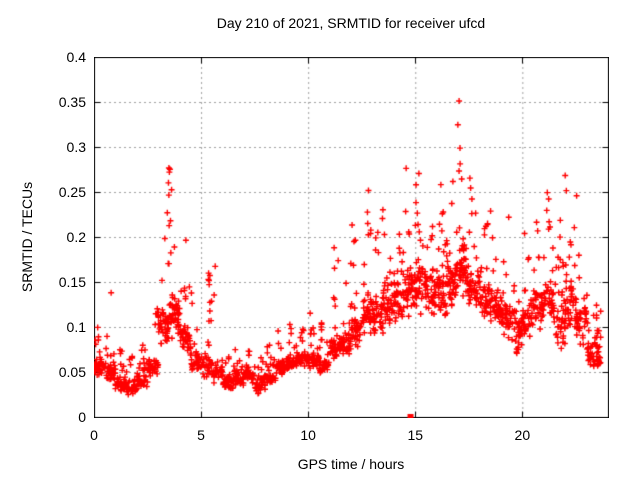 This screenshot has width=640, height=480. Describe the element at coordinates (76, 237) in the screenshot. I see `y-tick-label: 0.2` at that location.